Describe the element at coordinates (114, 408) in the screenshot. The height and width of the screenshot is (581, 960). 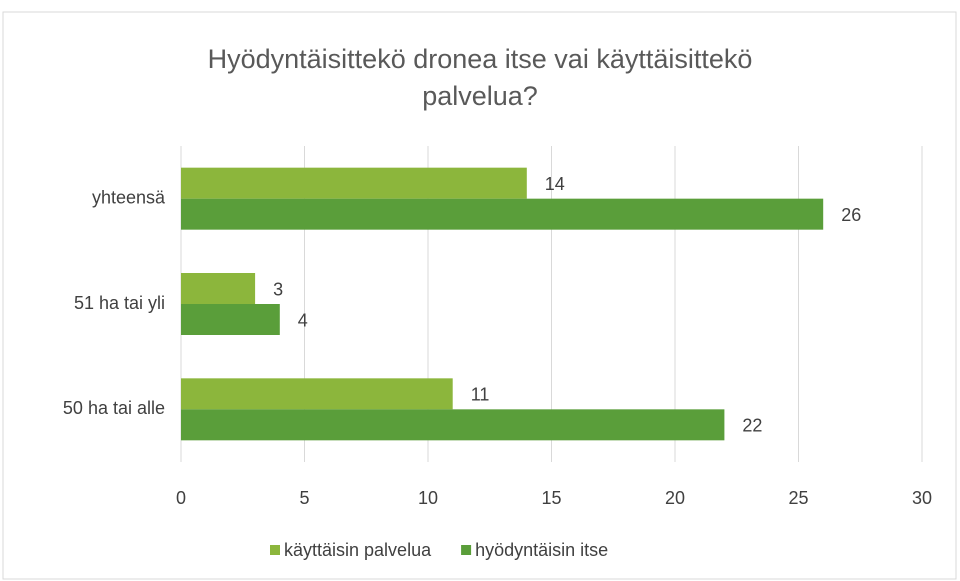
I see `y-tick-label: 50 ha tai alle` at that location.